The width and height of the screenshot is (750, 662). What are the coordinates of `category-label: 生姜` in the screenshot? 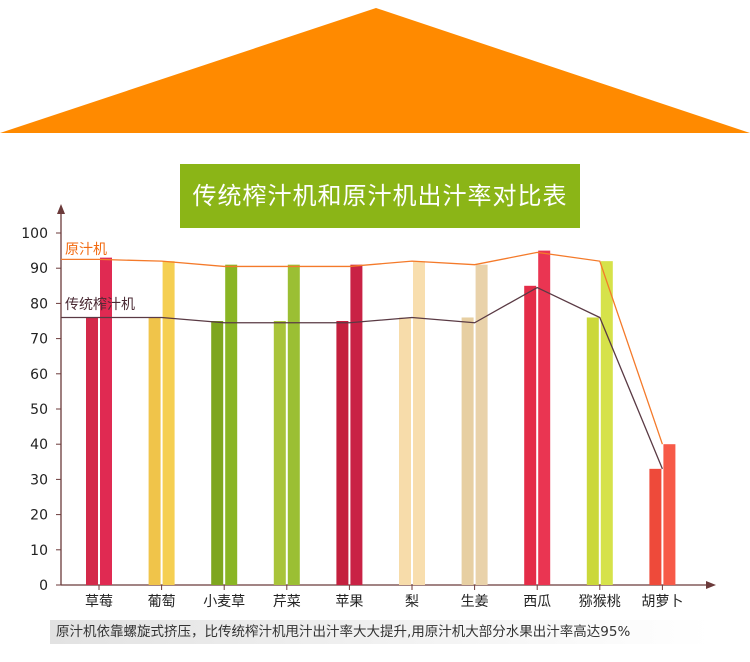 It's located at (475, 602).